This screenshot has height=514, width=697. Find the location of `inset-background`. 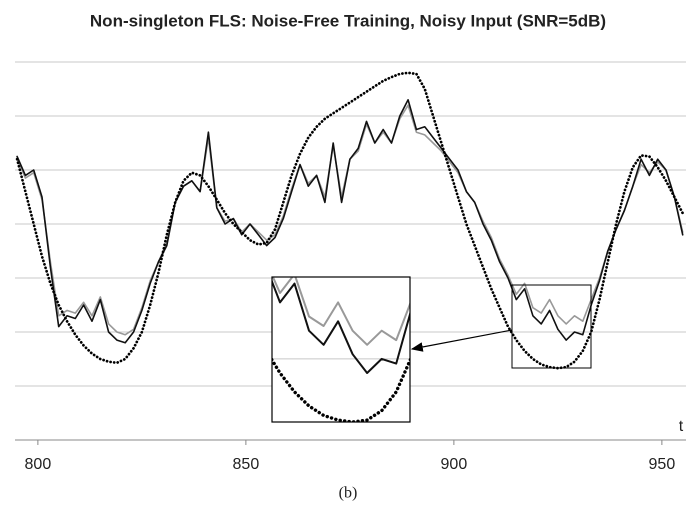

inset-background is located at coordinates (341, 349).